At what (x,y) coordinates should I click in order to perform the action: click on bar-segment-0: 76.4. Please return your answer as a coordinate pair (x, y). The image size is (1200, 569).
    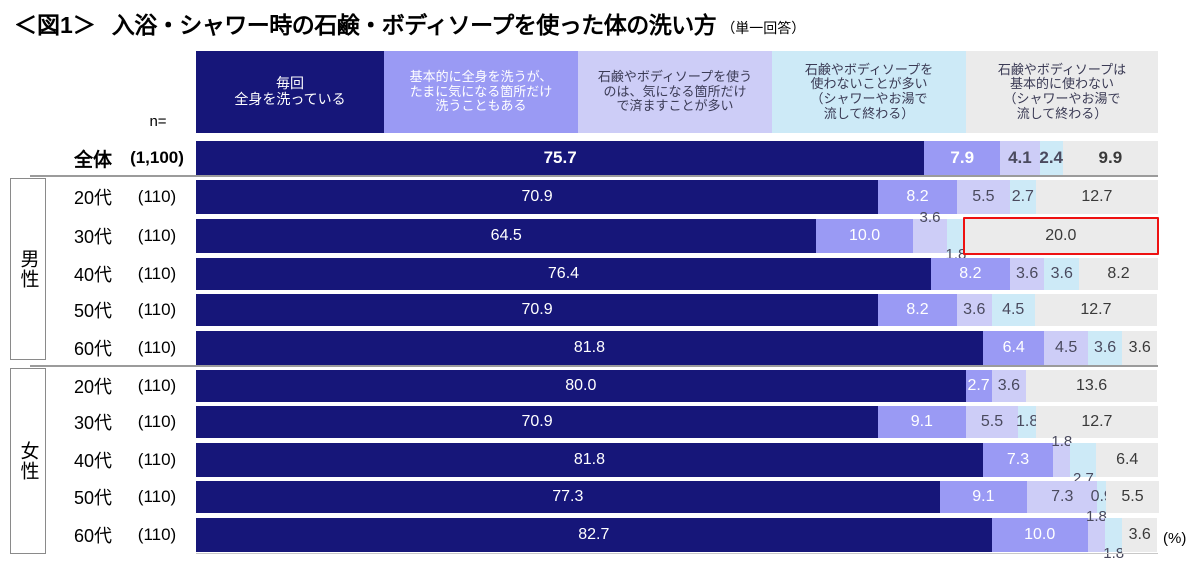
    Looking at the image, I should click on (563, 274).